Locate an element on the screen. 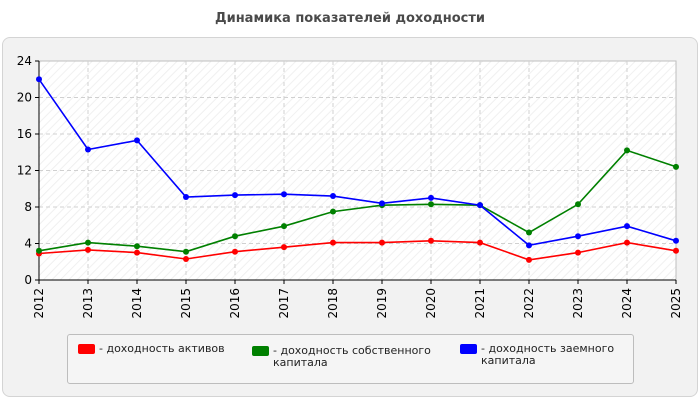 Image resolution: width=700 pixels, height=400 pixels. legend-label-line: - доходность заемного is located at coordinates (548, 348).